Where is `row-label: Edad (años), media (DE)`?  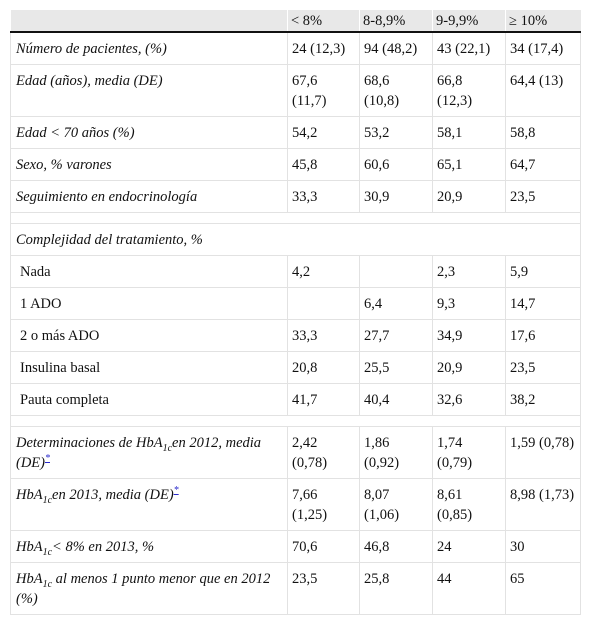
row-label: Edad (años), media (DE) is located at coordinates (149, 90).